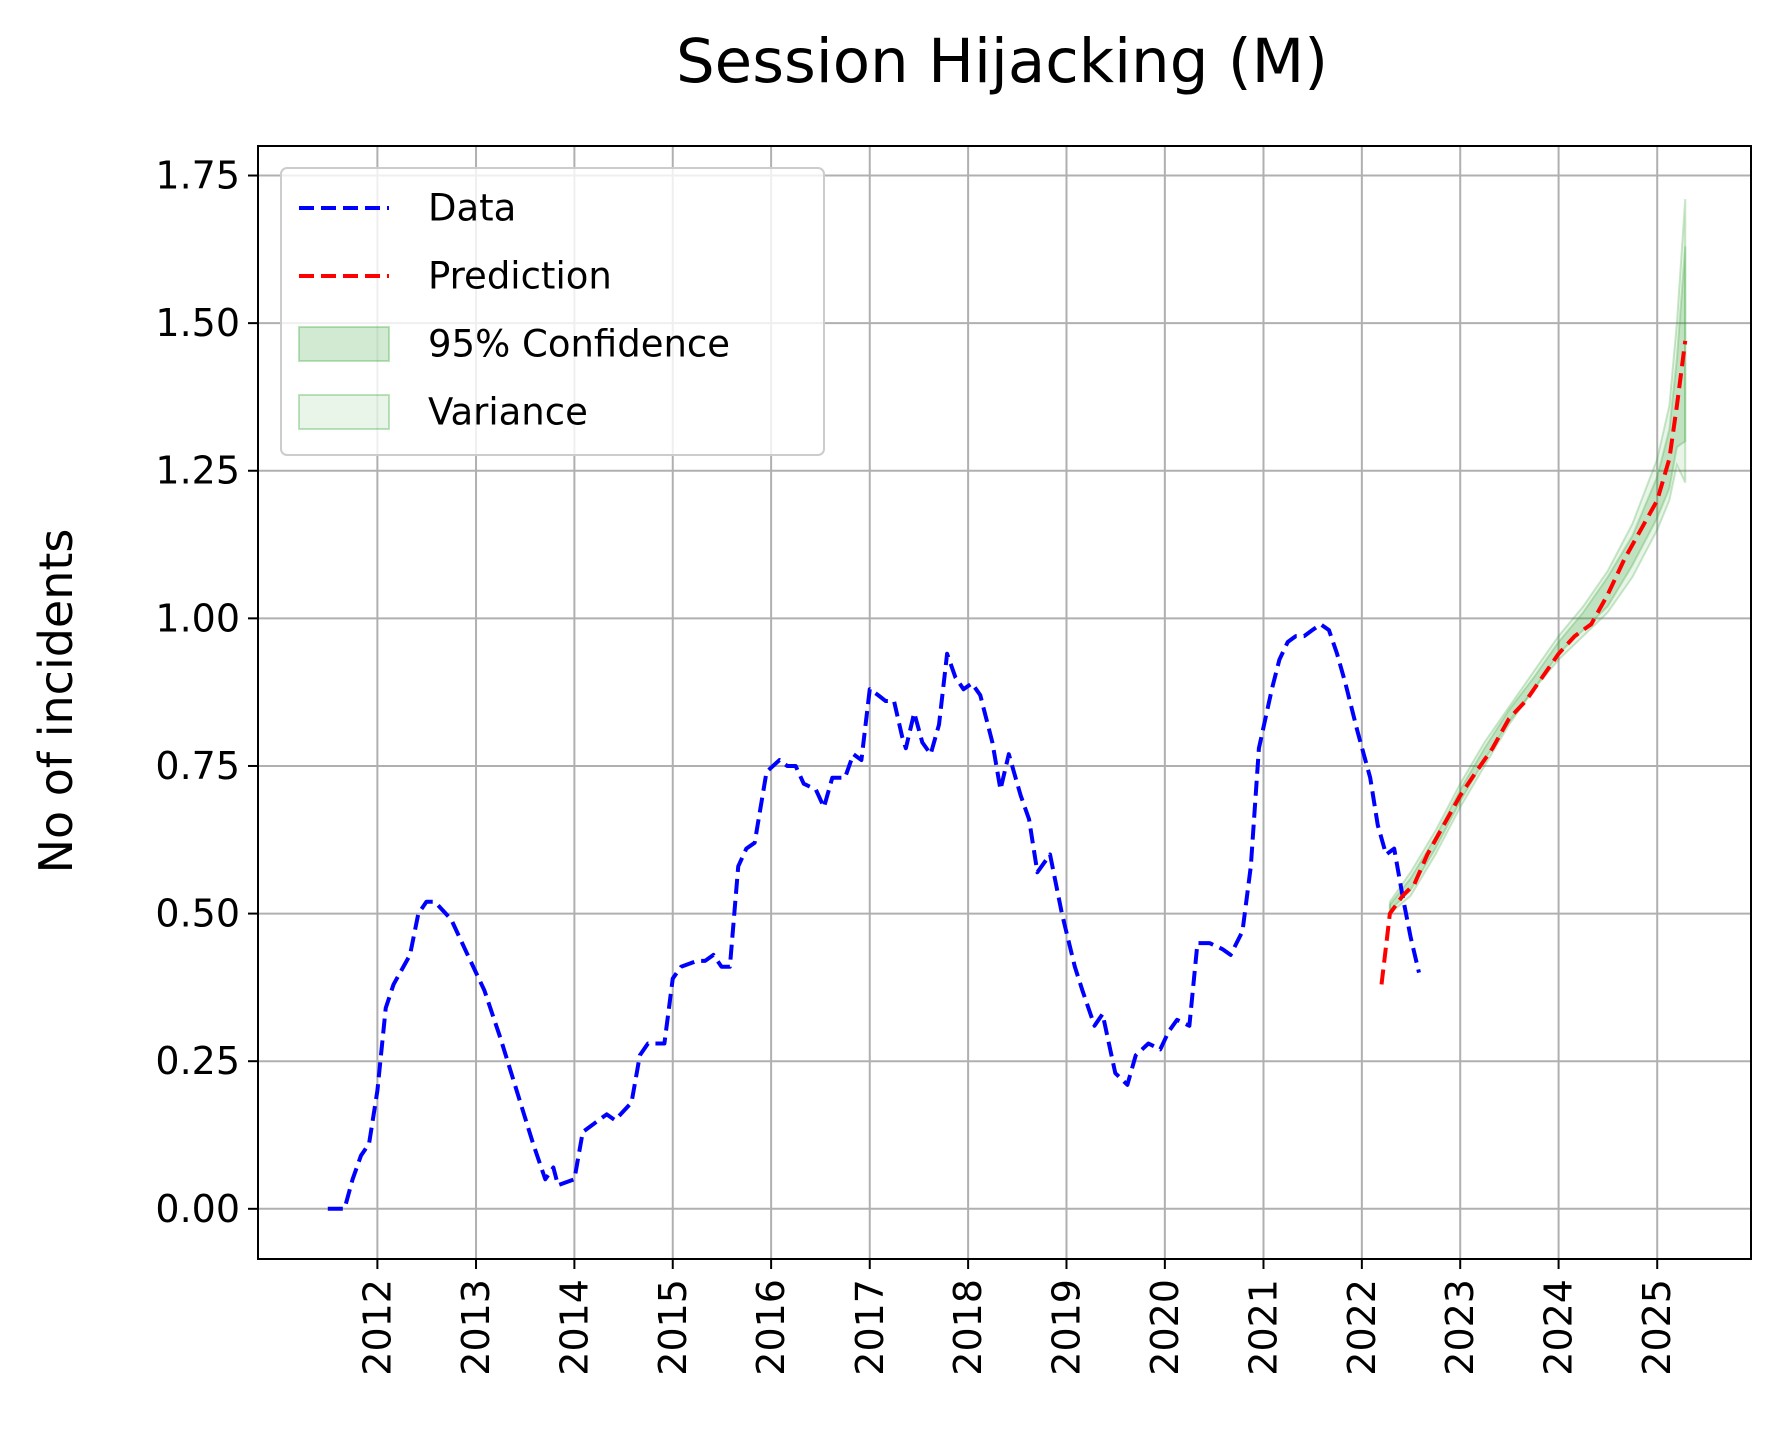 The image size is (1774, 1451). Describe the element at coordinates (472, 208) in the screenshot. I see `legend-label: Data` at that location.